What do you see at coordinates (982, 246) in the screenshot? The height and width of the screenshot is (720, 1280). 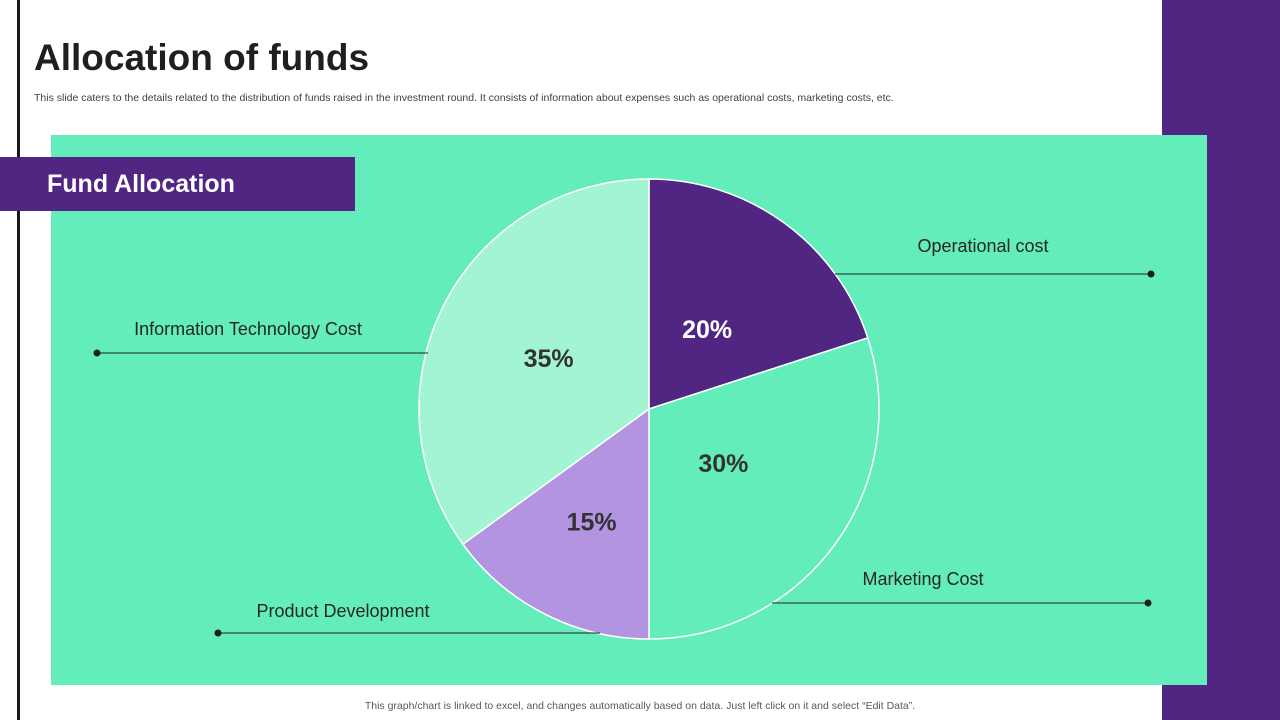 I see `slice-category-label: Operational cost` at bounding box center [982, 246].